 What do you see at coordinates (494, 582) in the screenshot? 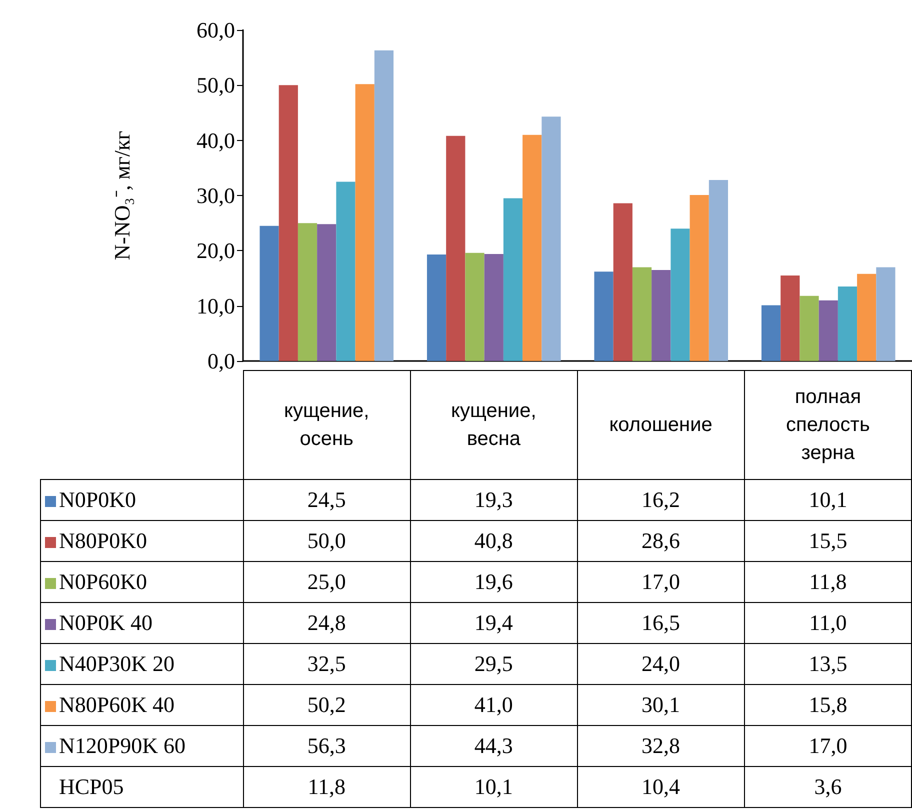
I see `data-label: 19,6` at bounding box center [494, 582].